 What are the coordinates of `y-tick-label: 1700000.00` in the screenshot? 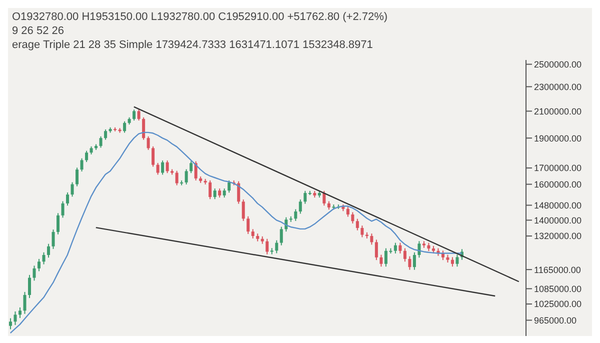 It's located at (558, 168).